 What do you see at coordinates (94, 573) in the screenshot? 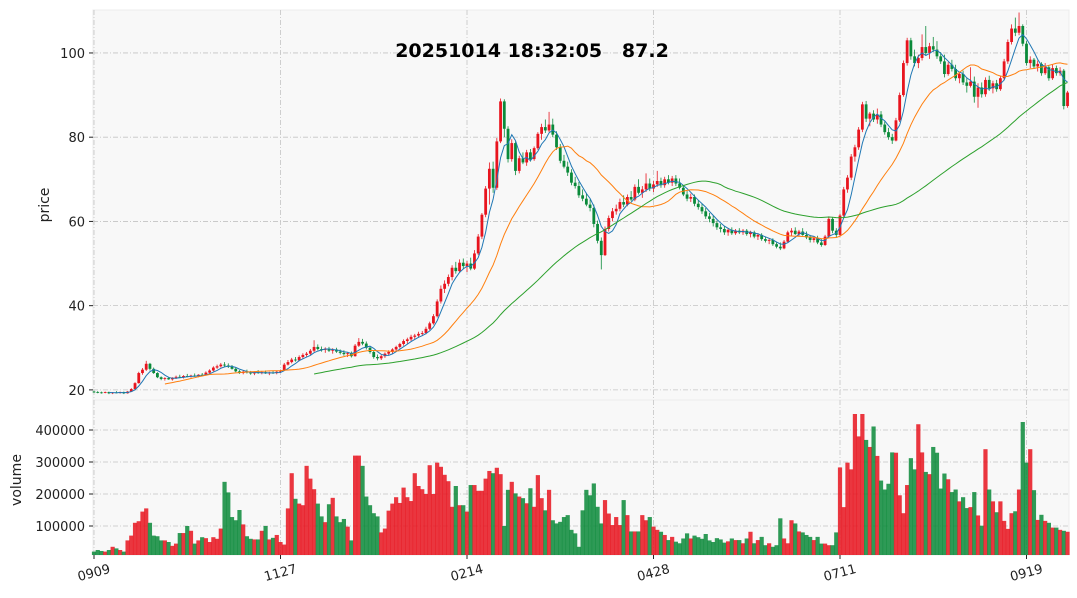
I see `time-tick-label: 0909` at bounding box center [94, 573].